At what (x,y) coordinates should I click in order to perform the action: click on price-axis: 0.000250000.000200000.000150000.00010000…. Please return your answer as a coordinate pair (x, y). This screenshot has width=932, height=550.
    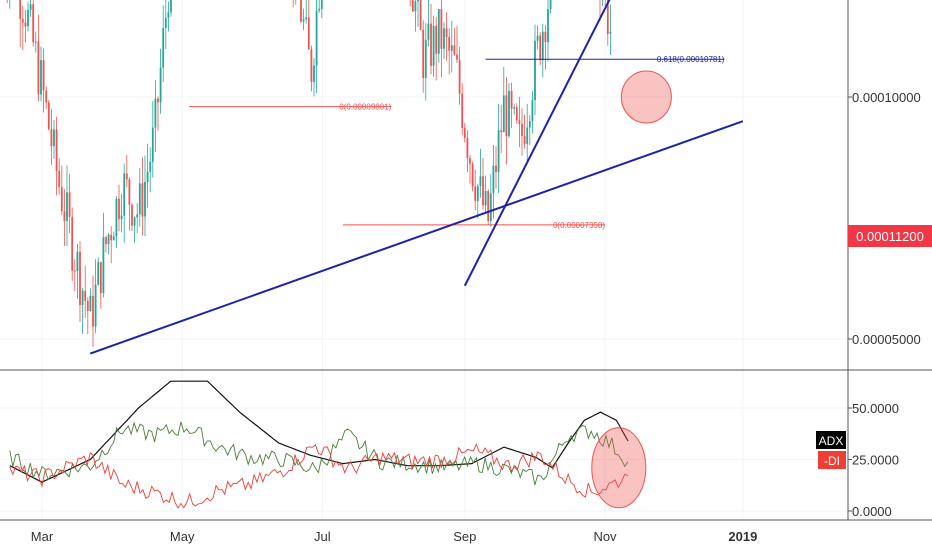
    Looking at the image, I should click on (884, 173).